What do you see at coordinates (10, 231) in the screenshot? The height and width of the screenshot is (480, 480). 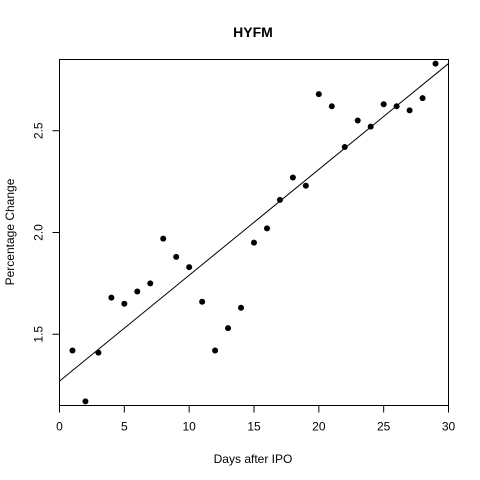 I see `y-axis-label: Percentage Change` at bounding box center [10, 231].